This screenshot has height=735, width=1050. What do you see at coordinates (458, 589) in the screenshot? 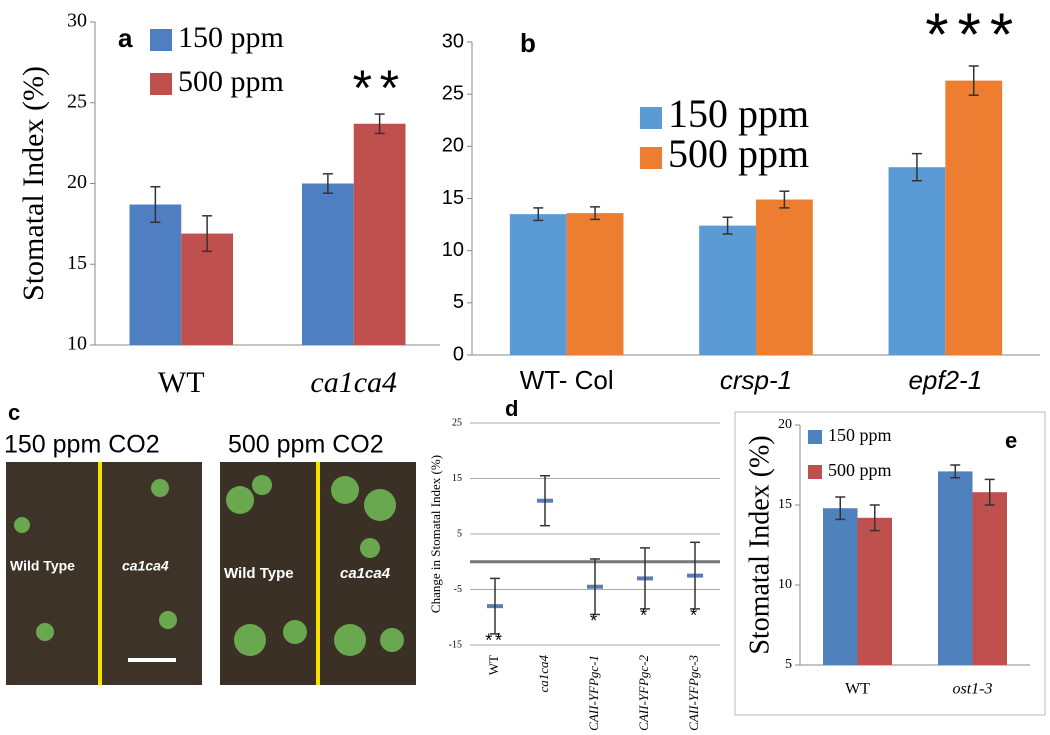
I see `y-tick-label: -5` at bounding box center [458, 589].